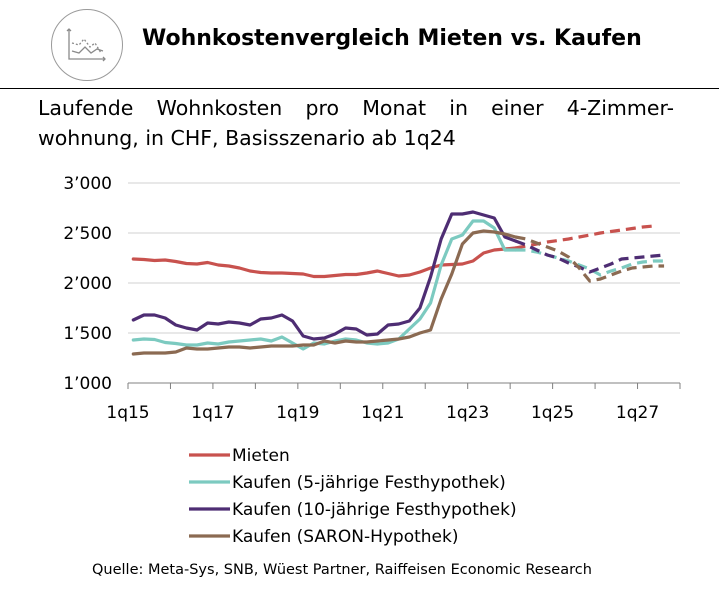 This screenshot has height=605, width=719. What do you see at coordinates (87, 334) in the screenshot?
I see `y-tick-label-1500: 1’500` at bounding box center [87, 334].